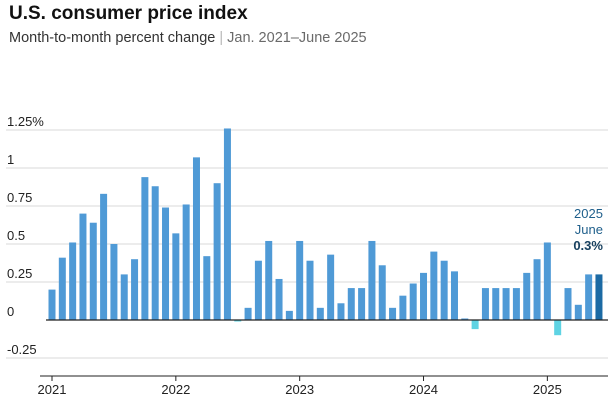  Describe the element at coordinates (22, 349) in the screenshot. I see `y-tick-label: -0.25` at that location.